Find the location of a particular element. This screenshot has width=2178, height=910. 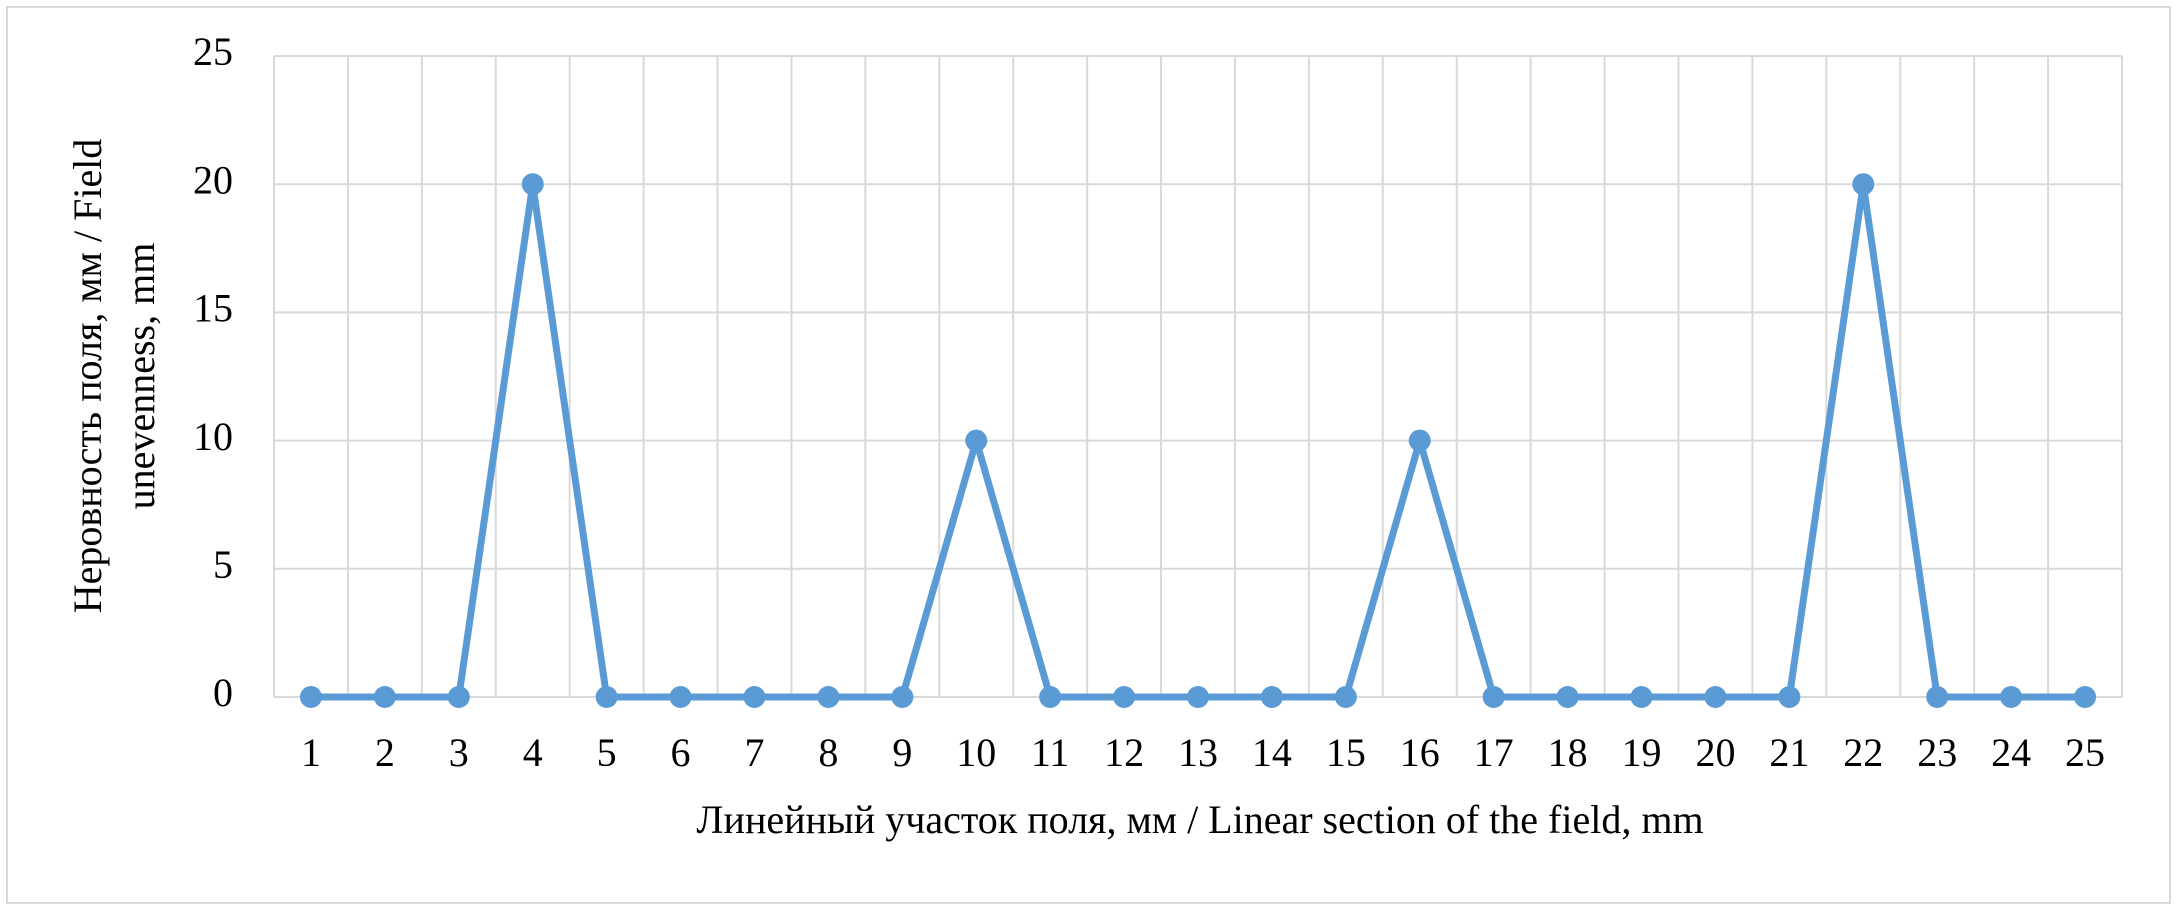

y-tick-label: 15 is located at coordinates (213, 308).